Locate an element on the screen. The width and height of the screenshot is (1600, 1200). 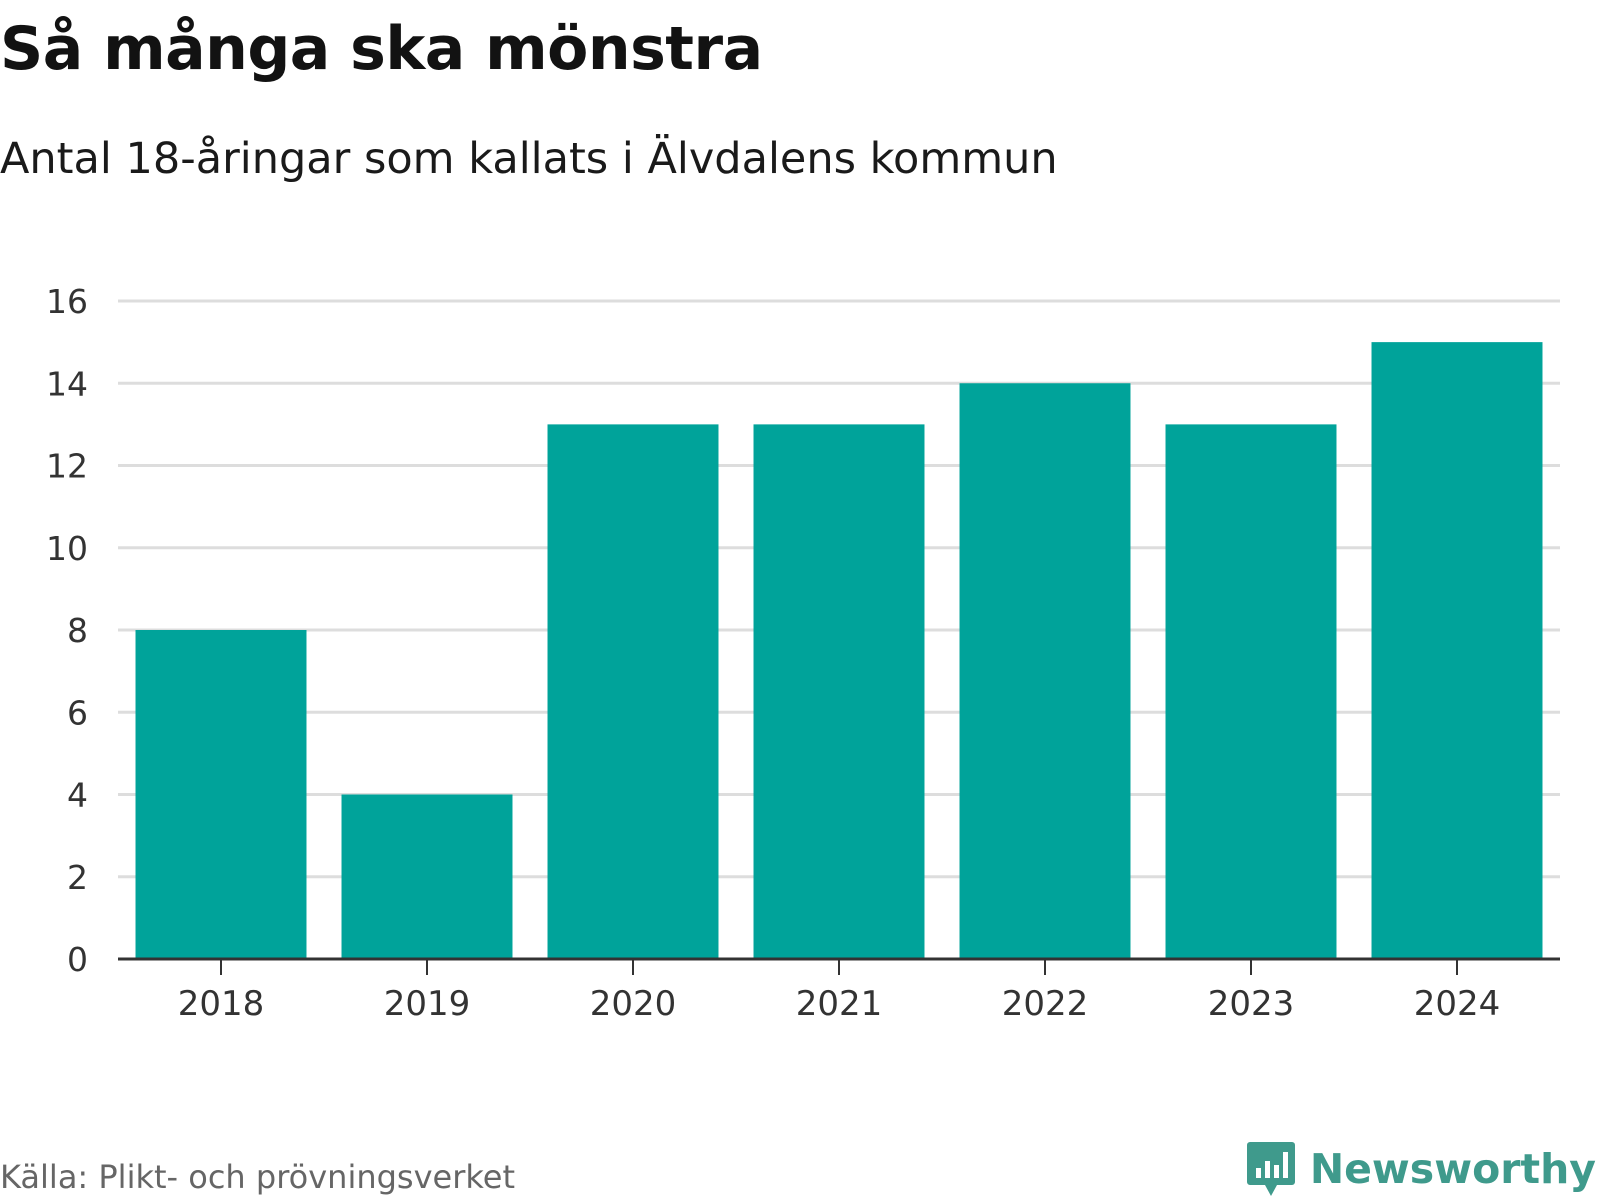
y-tick-label: 16 is located at coordinates (67, 301).